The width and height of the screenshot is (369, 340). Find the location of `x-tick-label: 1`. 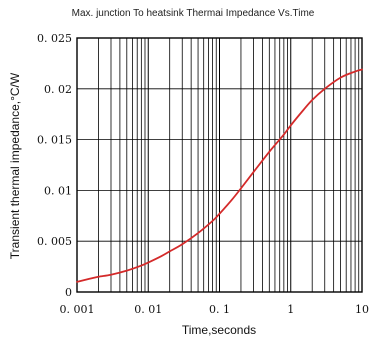

x-tick-label: 1 is located at coordinates (290, 309).